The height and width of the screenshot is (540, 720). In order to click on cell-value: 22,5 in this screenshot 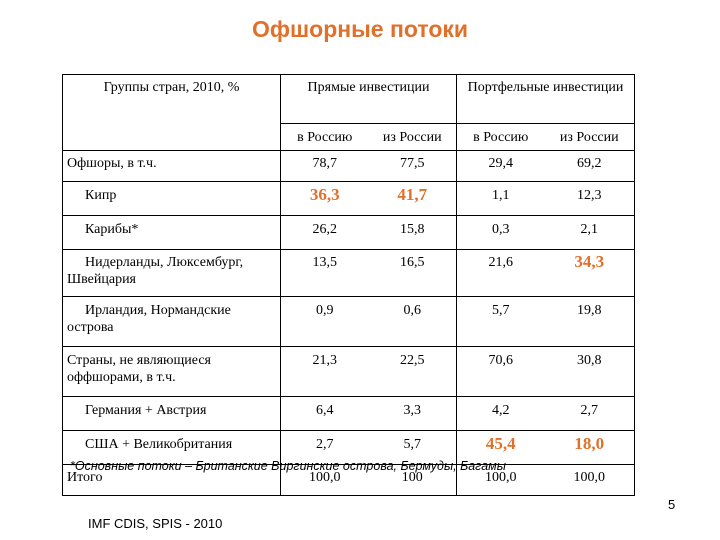, I will do `click(412, 371)`.